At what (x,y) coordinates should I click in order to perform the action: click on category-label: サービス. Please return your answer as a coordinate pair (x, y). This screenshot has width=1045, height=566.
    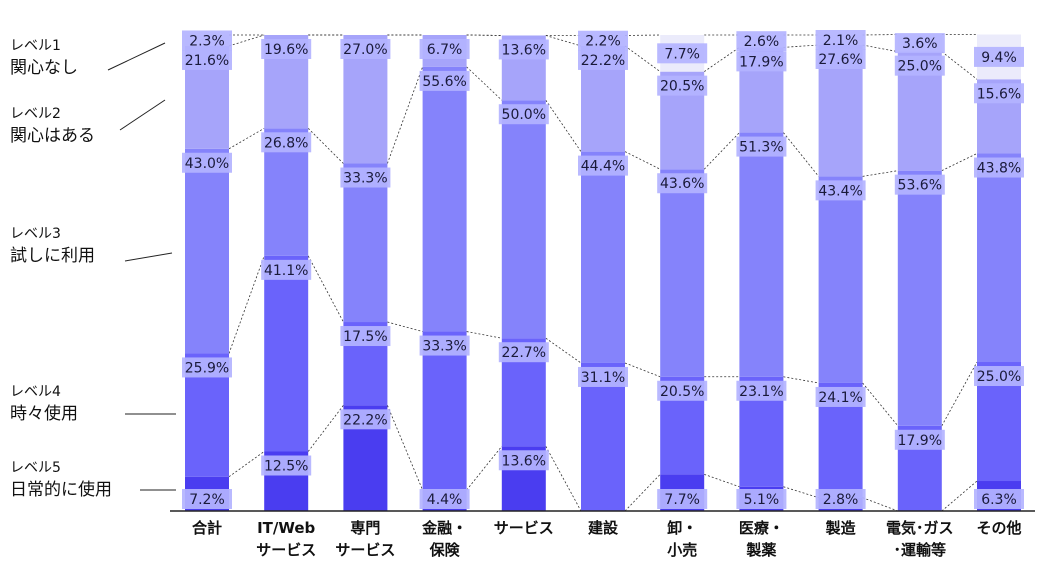
    Looking at the image, I should click on (286, 550).